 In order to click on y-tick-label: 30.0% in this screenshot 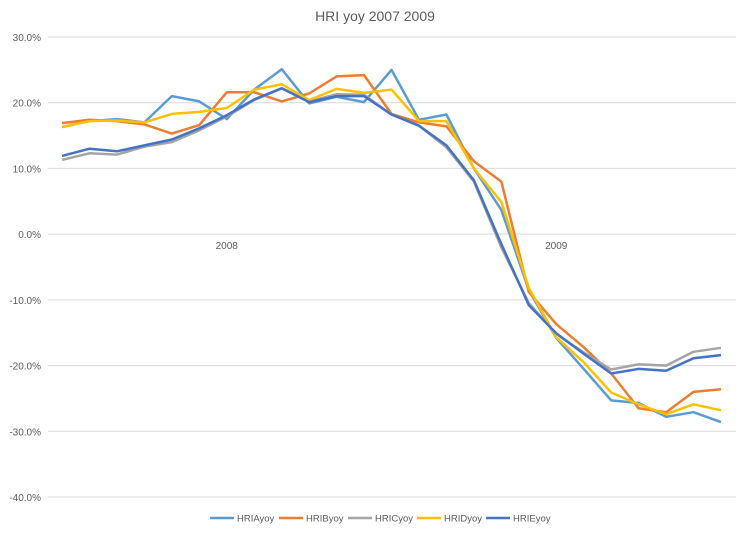, I will do `click(27, 38)`.